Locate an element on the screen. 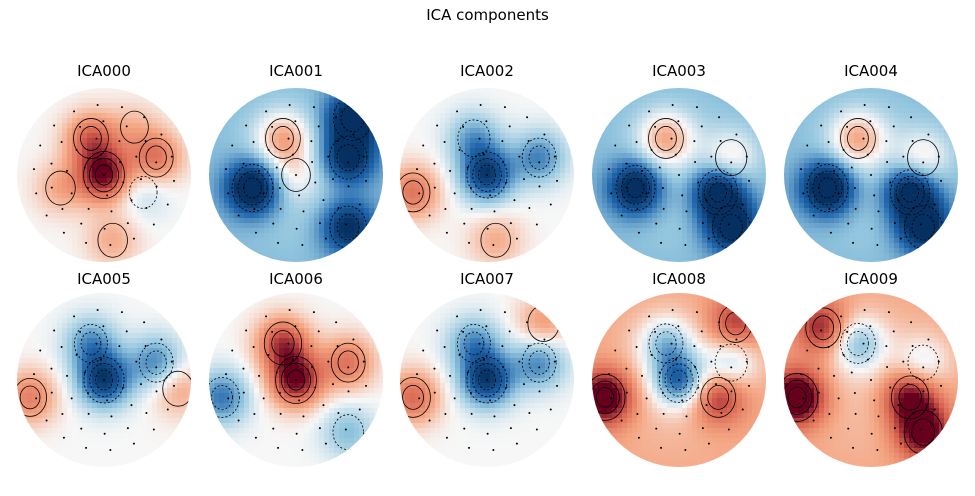 Image resolution: width=975 pixels, height=496 pixels. component-title: ICA009 is located at coordinates (871, 279).